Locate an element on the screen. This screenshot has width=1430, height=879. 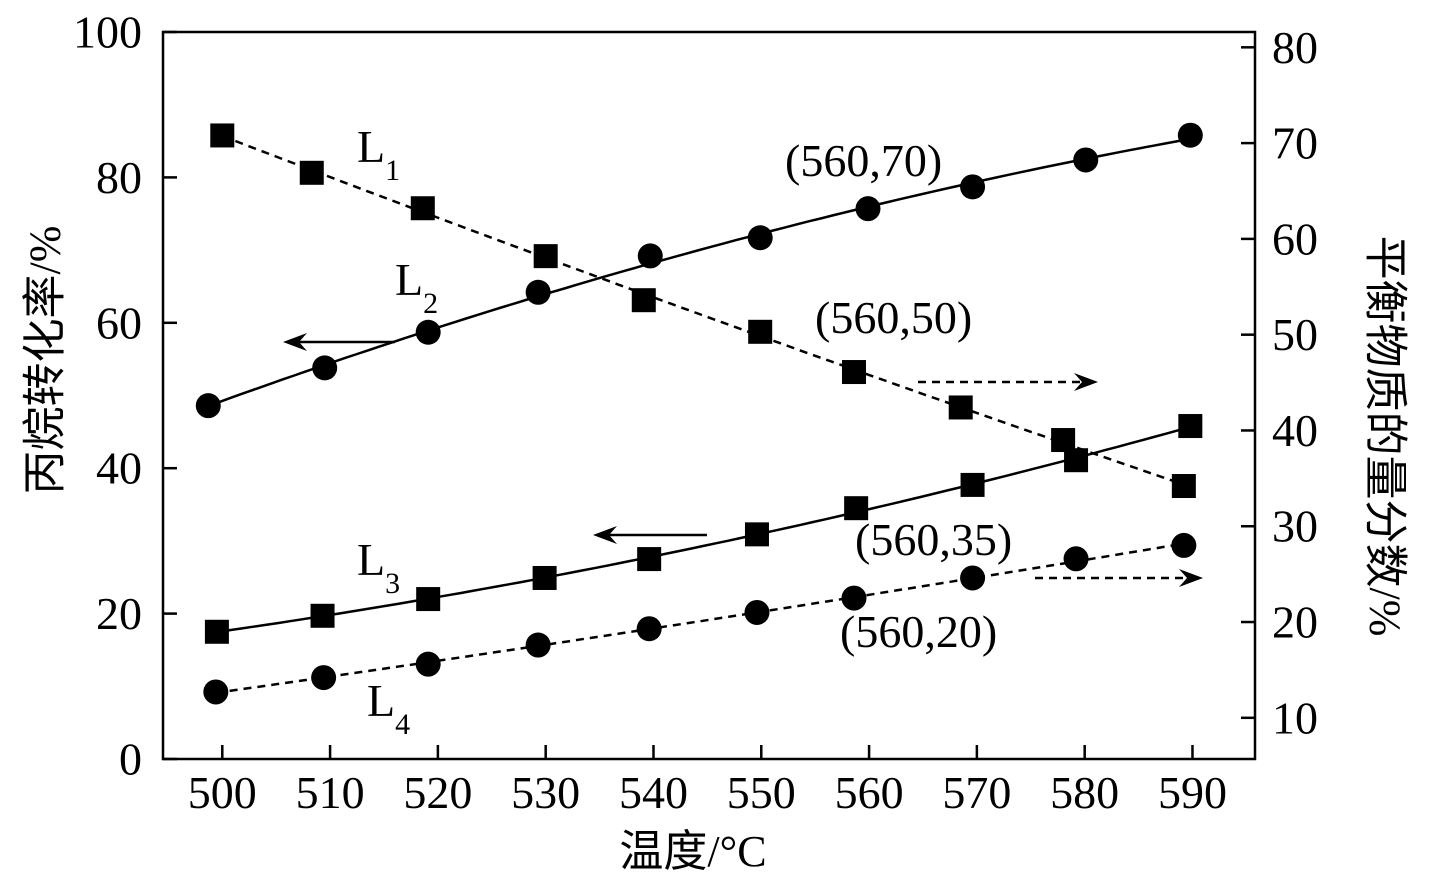
x-tick-label: 560 is located at coordinates (869, 792).